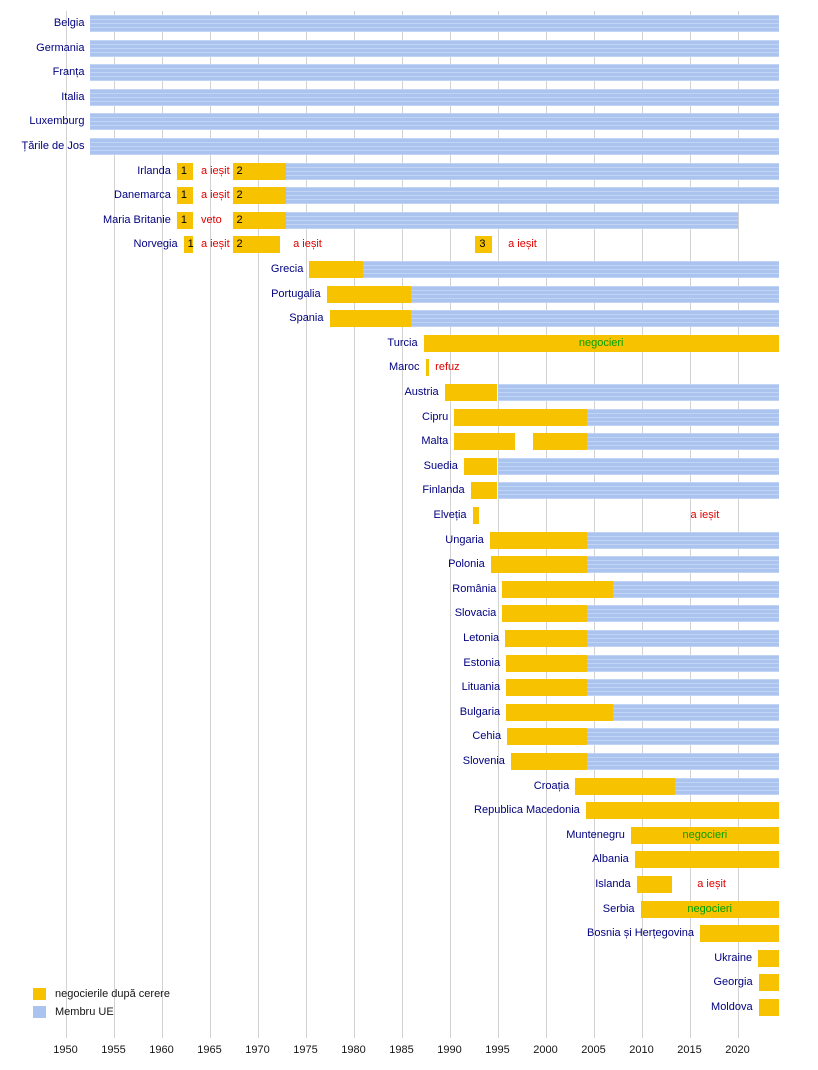 This screenshot has width=818, height=1070. Describe the element at coordinates (450, 515) in the screenshot. I see `country-label: Elveția` at that location.